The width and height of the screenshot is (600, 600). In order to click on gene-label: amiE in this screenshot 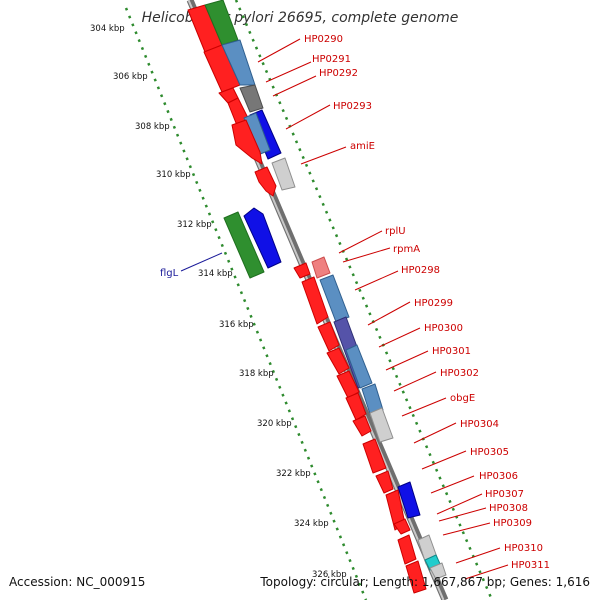, I will do `click(362, 146)`.